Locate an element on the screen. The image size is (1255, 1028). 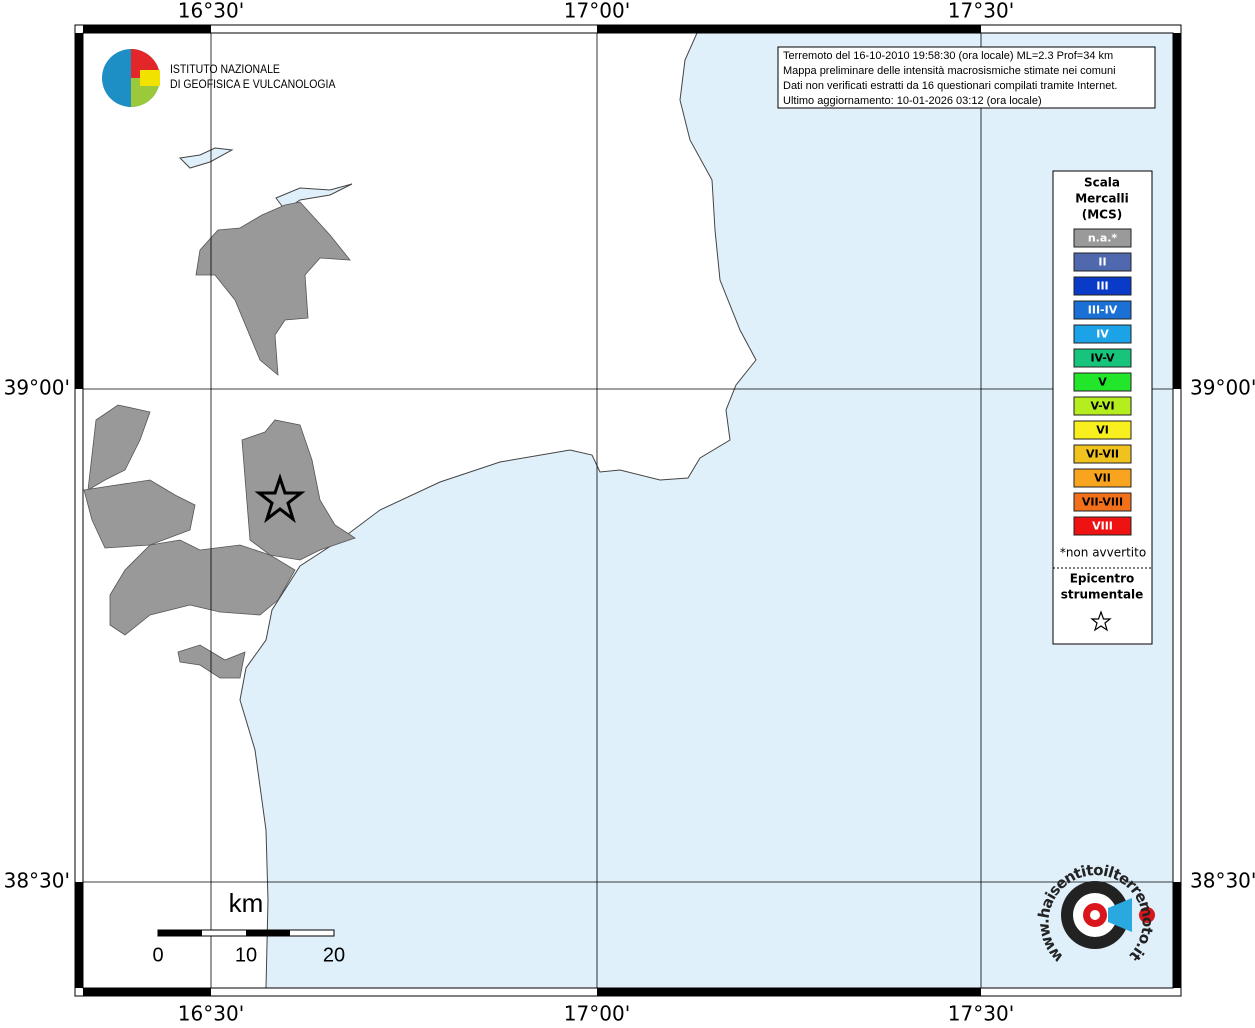
legend-label: n.a.* is located at coordinates (1103, 238).